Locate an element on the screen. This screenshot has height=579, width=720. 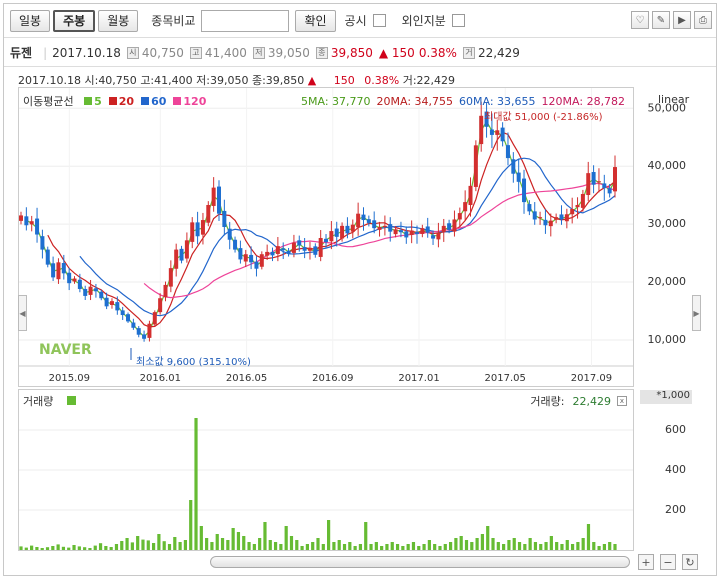
compare-input is located at coordinates (245, 20).